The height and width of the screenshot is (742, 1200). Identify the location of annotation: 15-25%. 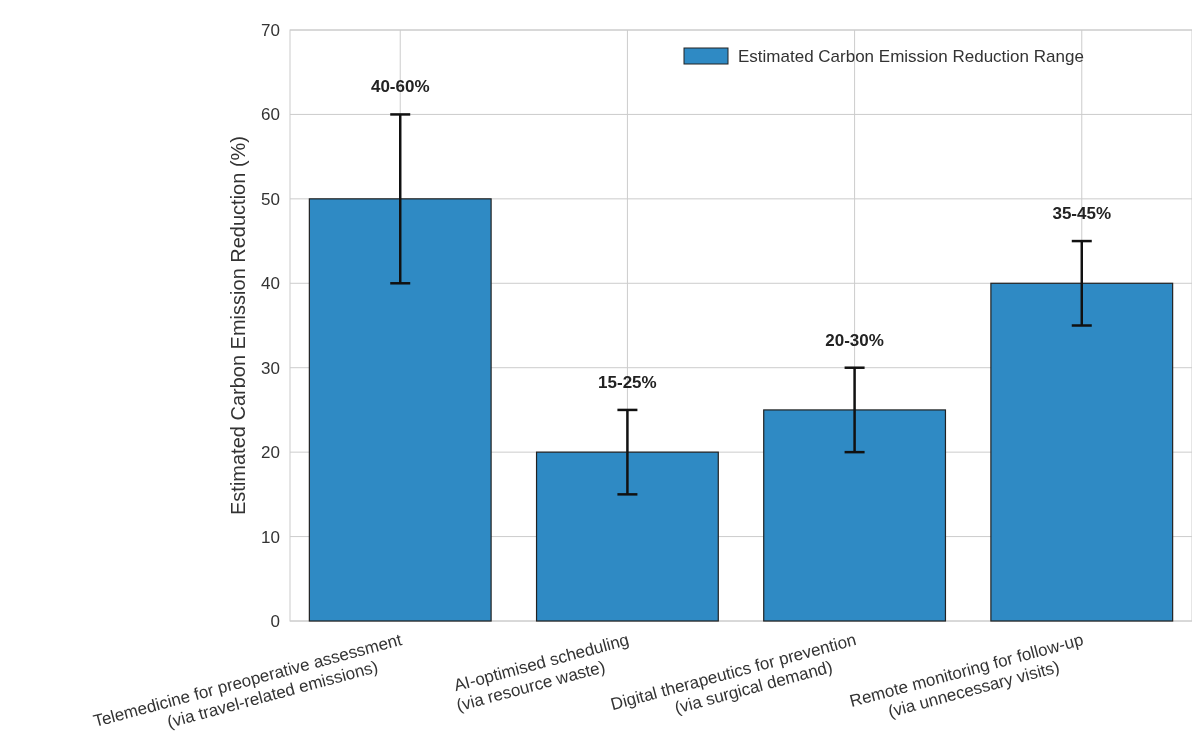
(627, 382).